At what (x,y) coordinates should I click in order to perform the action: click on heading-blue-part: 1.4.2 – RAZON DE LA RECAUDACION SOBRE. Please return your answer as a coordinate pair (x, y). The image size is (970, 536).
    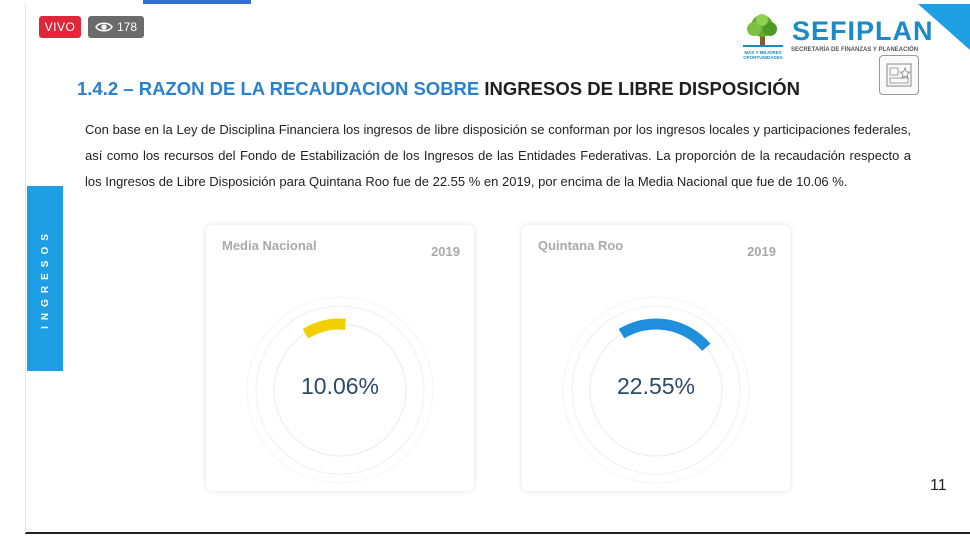
    Looking at the image, I should click on (278, 88).